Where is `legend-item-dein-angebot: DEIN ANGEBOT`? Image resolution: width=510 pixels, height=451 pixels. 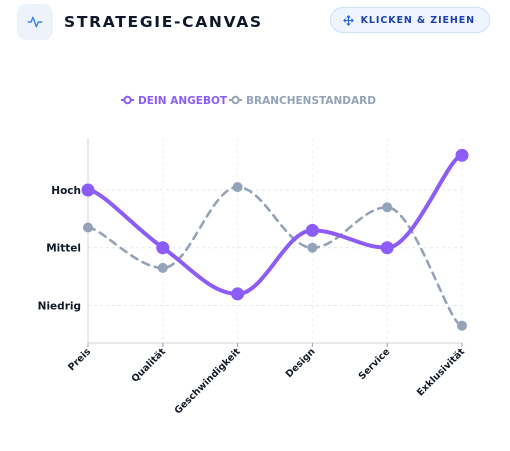 legend-item-dein-angebot: DEIN ANGEBOT is located at coordinates (174, 101).